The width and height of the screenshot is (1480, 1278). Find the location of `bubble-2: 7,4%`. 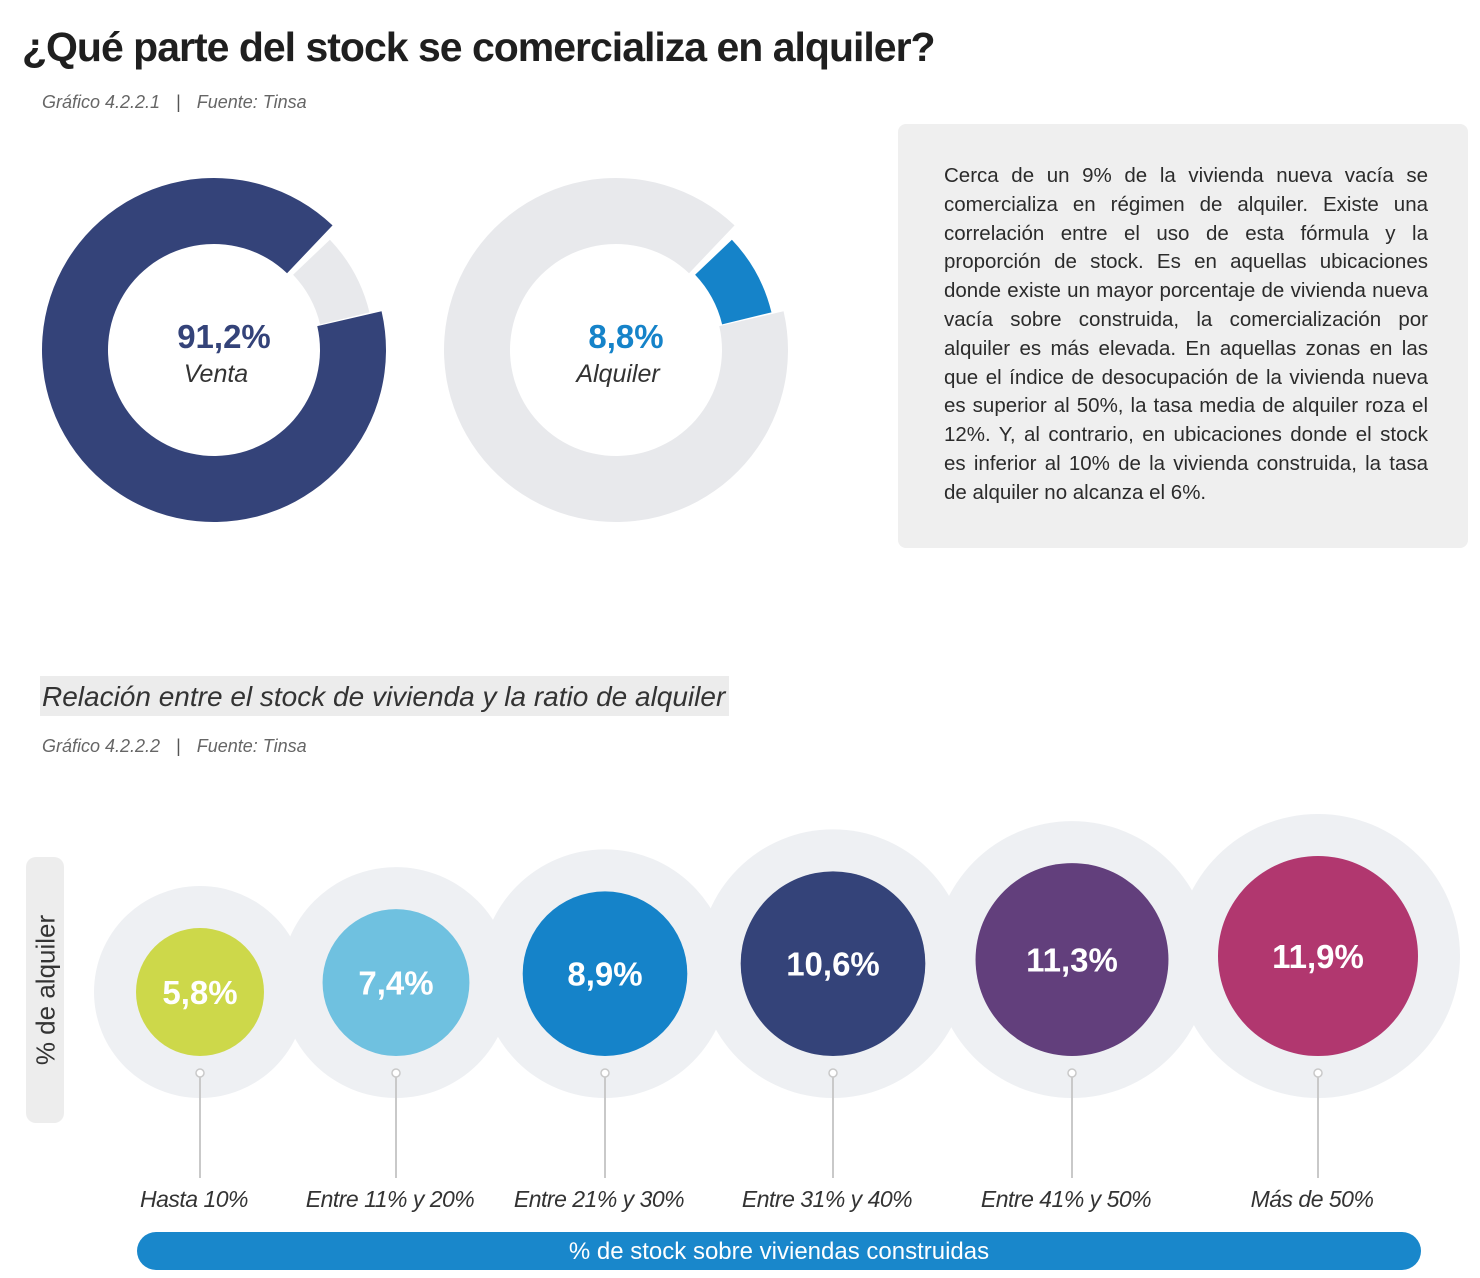

bubble-2: 7,4% is located at coordinates (396, 1043).